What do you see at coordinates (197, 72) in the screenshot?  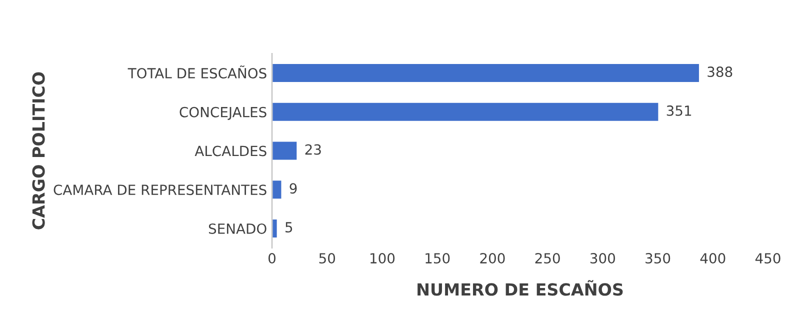 I see `y-tick-label: TOTAL DE ESCAÑOS` at bounding box center [197, 72].